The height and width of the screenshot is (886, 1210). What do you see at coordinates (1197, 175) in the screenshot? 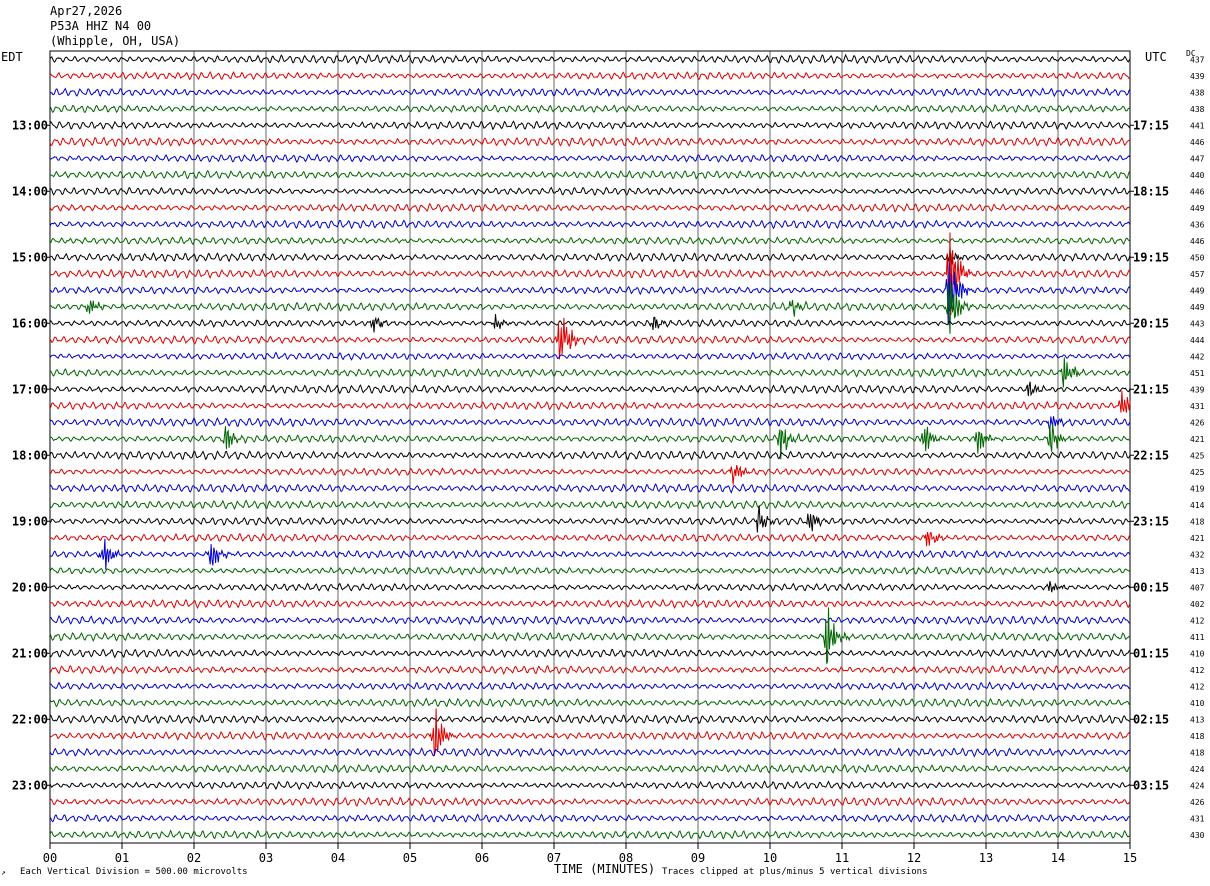
I see `dc-offset-label: 440` at bounding box center [1197, 175].